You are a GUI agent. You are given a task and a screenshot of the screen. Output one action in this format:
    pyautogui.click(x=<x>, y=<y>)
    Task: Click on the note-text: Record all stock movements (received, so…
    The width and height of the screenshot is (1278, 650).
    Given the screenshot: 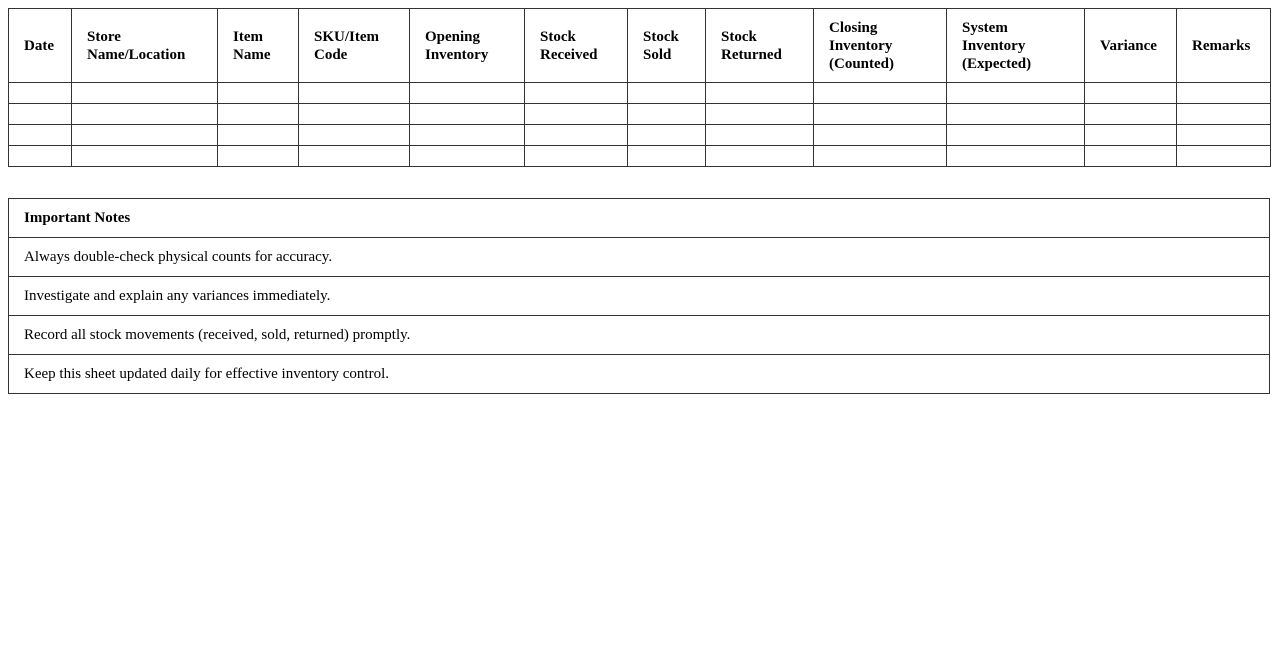 What is the action you would take?
    pyautogui.click(x=639, y=335)
    